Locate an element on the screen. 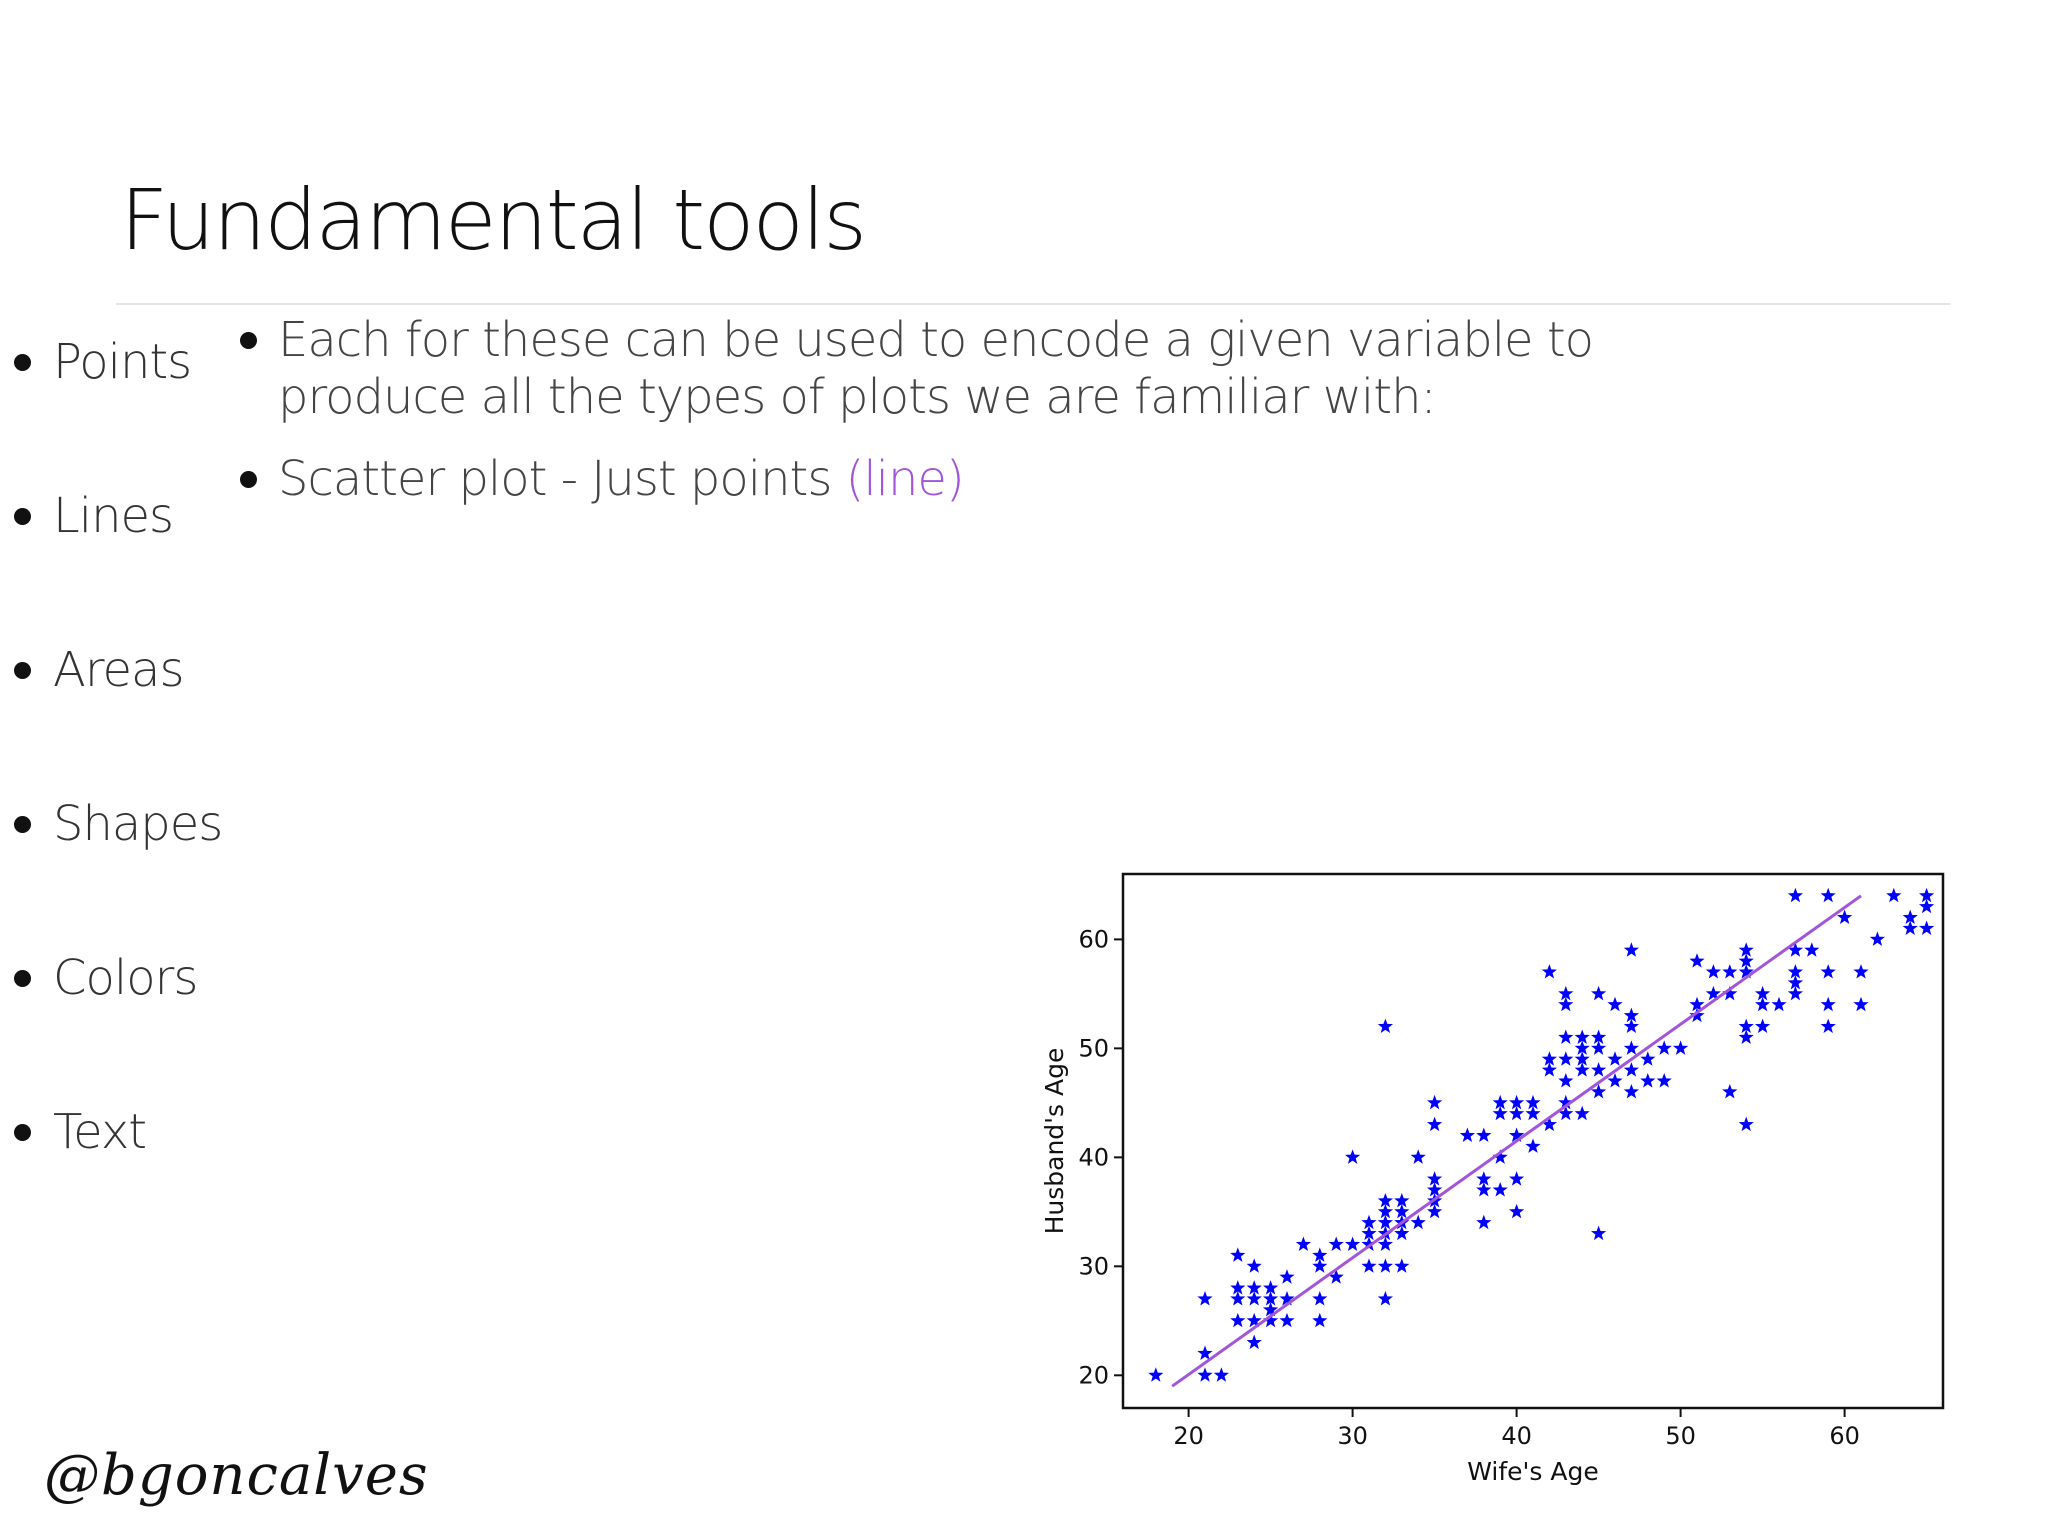  y-axis-label: Husband's Age is located at coordinates (1054, 1141).